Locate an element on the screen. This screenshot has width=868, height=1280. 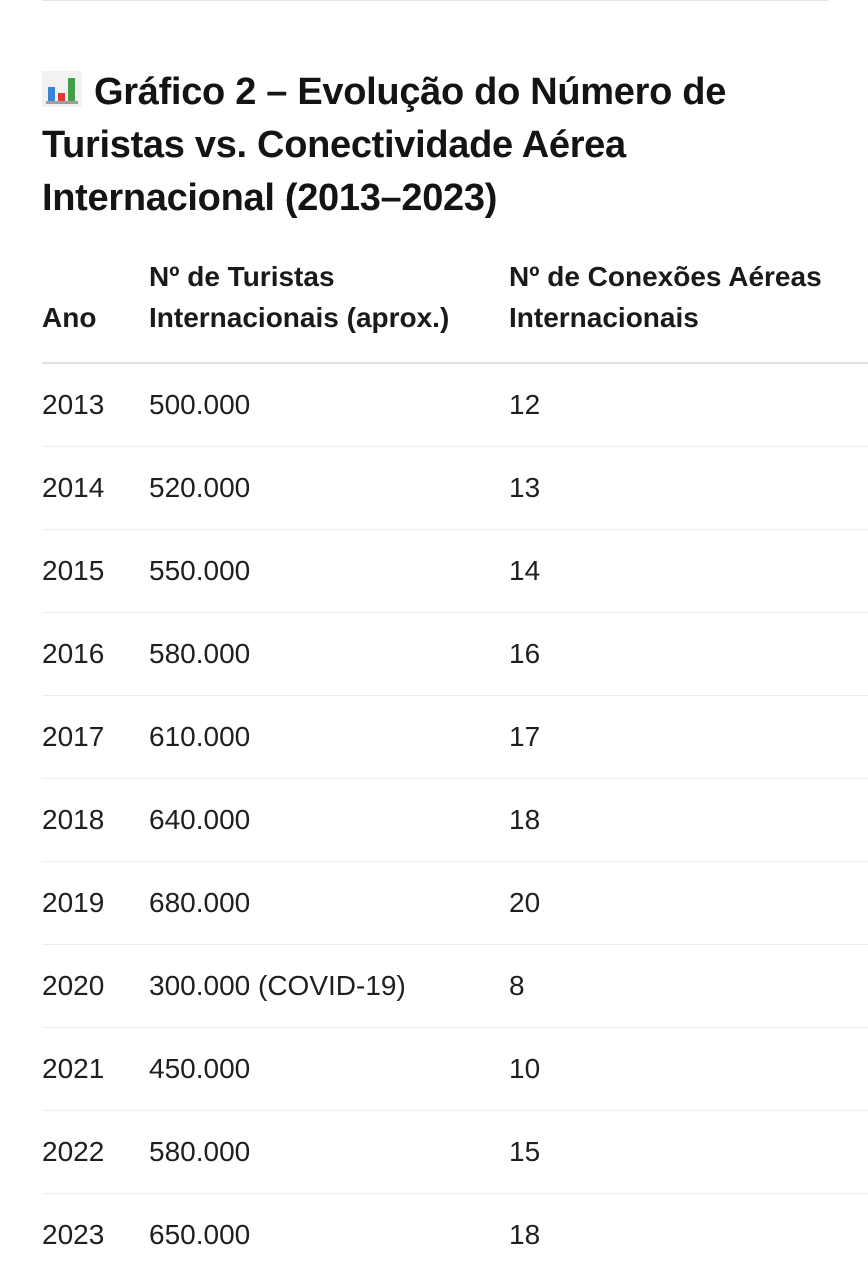
cell-tourists: 650.000 is located at coordinates (200, 1234).